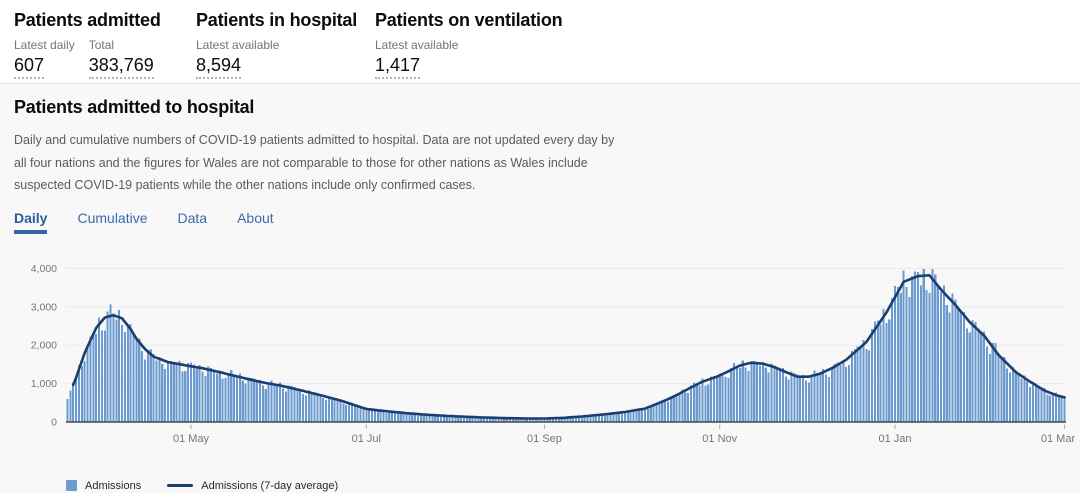 This screenshot has height=493, width=1080. What do you see at coordinates (44, 345) in the screenshot?
I see `y-axis-tick-label: 2,000` at bounding box center [44, 345].